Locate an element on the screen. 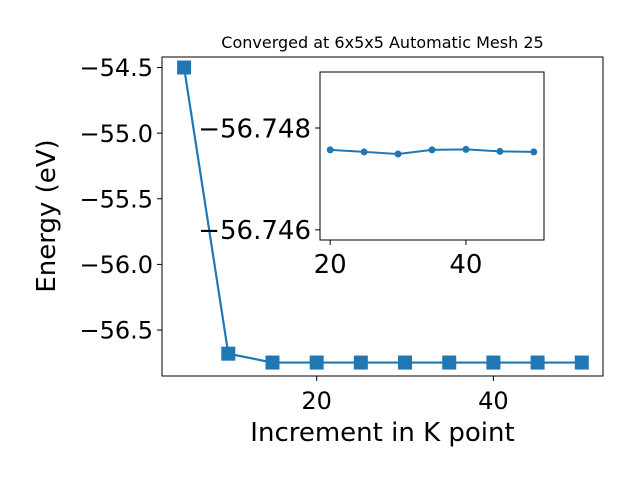 Image resolution: width=640 pixels, height=480 pixels. main-x-tick-label: 40 is located at coordinates (493, 401).